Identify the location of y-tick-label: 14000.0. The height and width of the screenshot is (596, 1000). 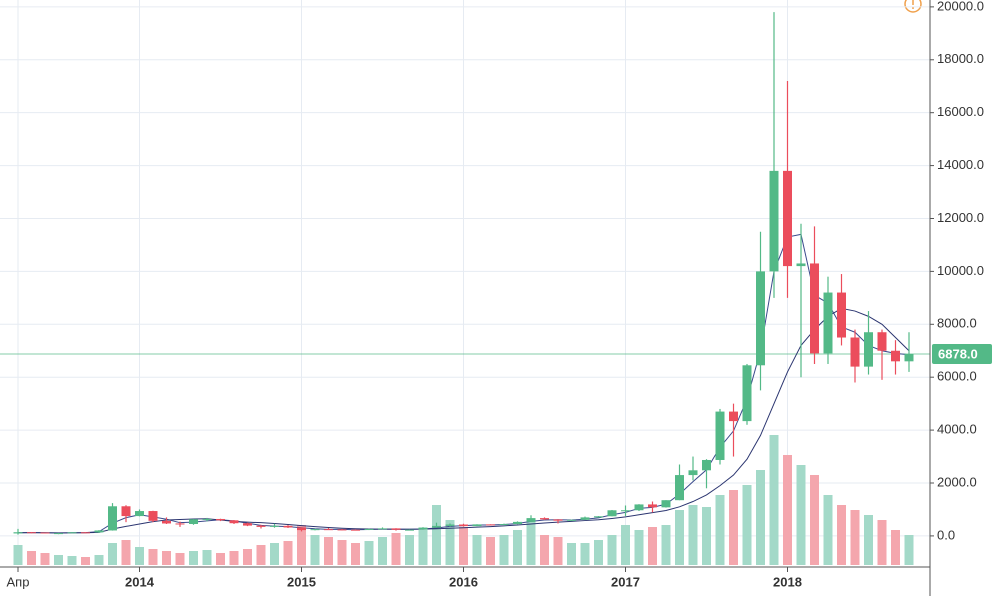
(960, 164).